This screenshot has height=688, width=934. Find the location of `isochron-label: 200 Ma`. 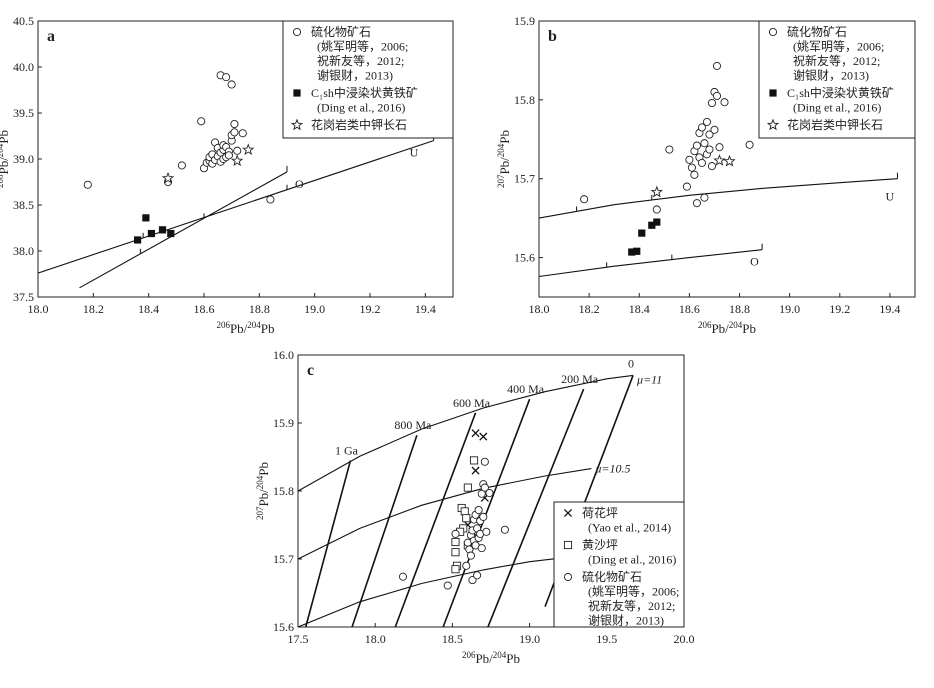

isochron-label: 200 Ma is located at coordinates (580, 379).